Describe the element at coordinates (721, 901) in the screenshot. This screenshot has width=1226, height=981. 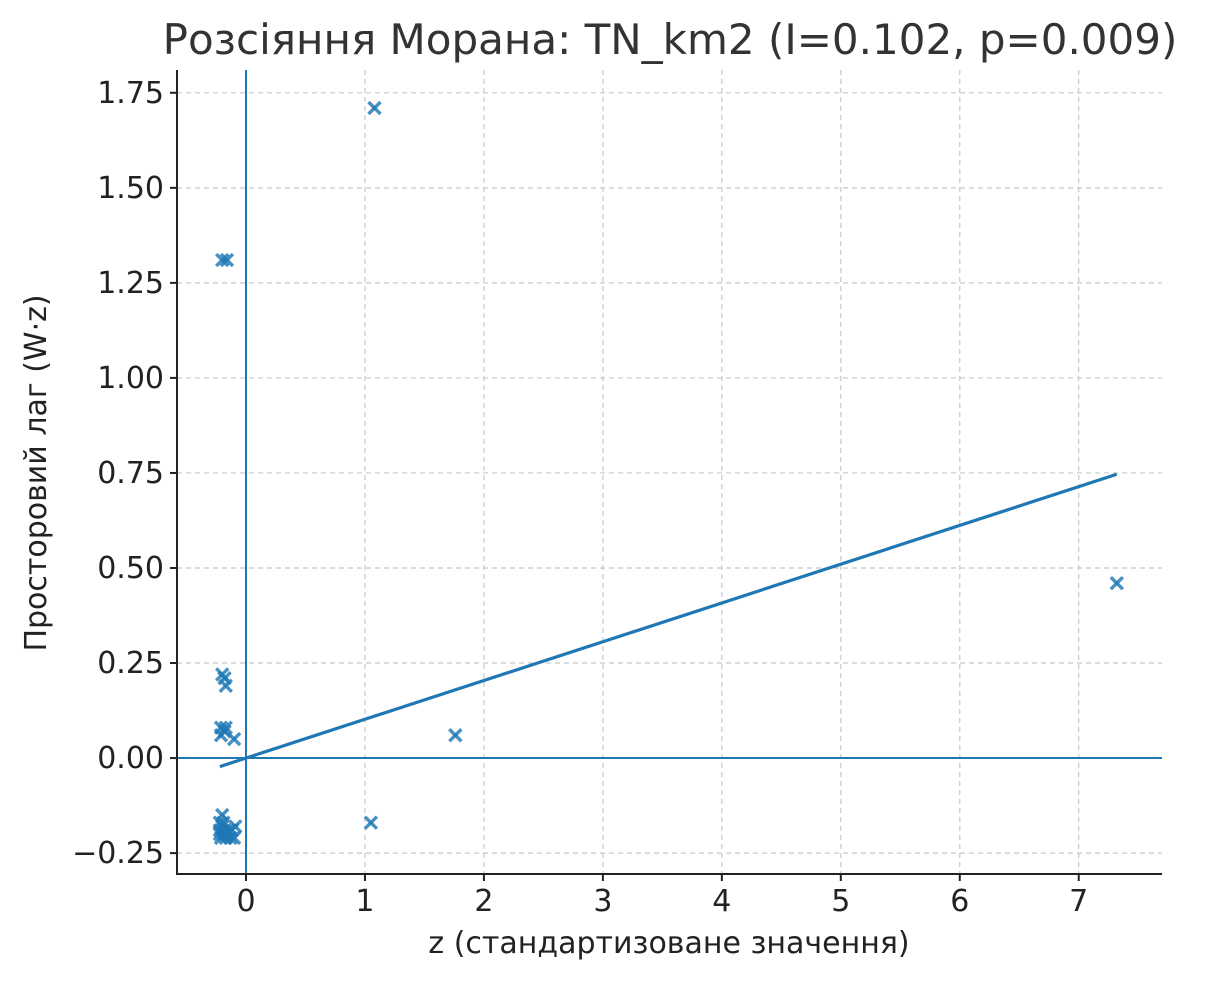
I see `x-tick-label: 4` at that location.